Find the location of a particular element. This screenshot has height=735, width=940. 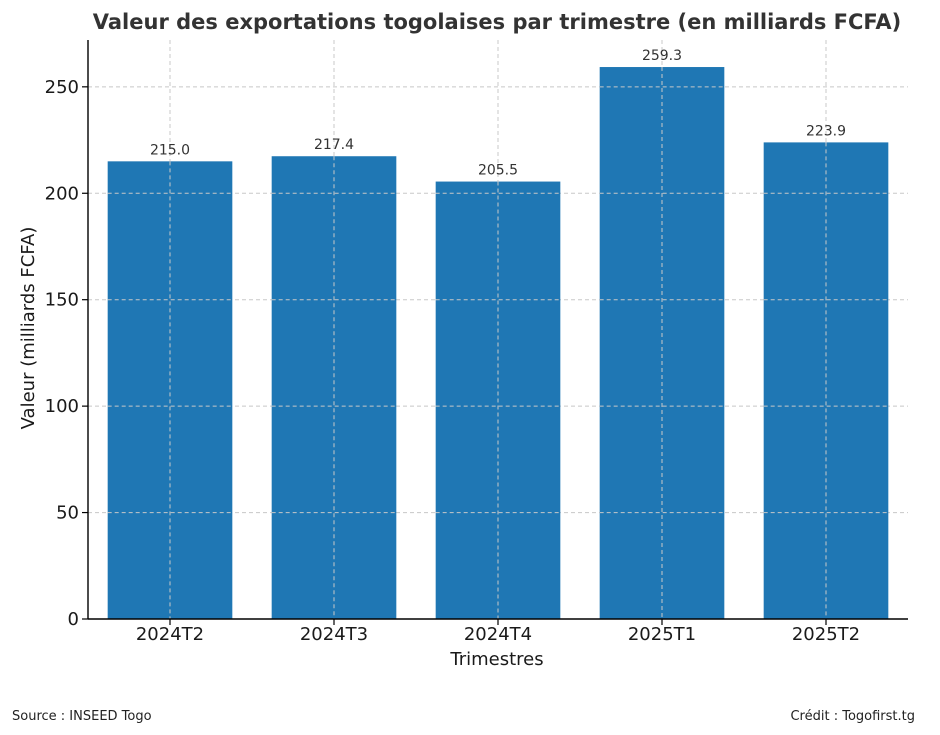

y-tick-label: 100 is located at coordinates (62, 406).